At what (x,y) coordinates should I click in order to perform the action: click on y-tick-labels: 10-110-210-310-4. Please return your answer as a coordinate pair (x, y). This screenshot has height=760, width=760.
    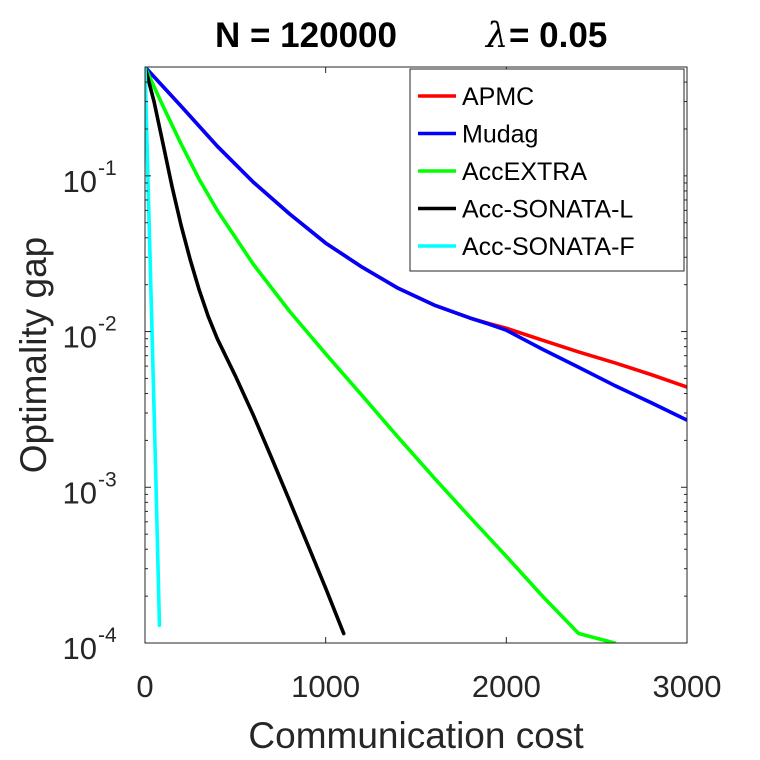
    Looking at the image, I should click on (90, 411).